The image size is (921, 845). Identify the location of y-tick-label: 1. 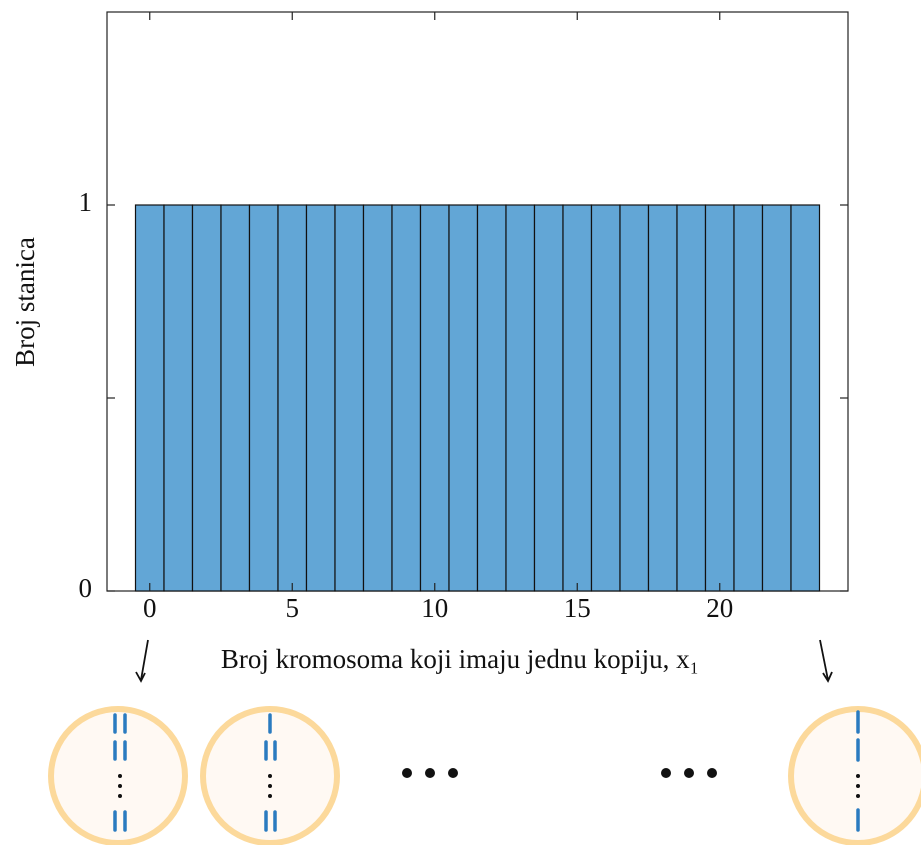
(86, 202).